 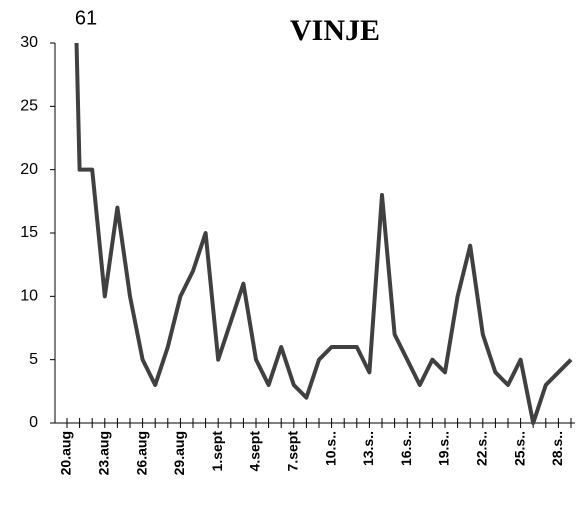 I want to click on chart-title: VINJE, so click(x=335, y=30).